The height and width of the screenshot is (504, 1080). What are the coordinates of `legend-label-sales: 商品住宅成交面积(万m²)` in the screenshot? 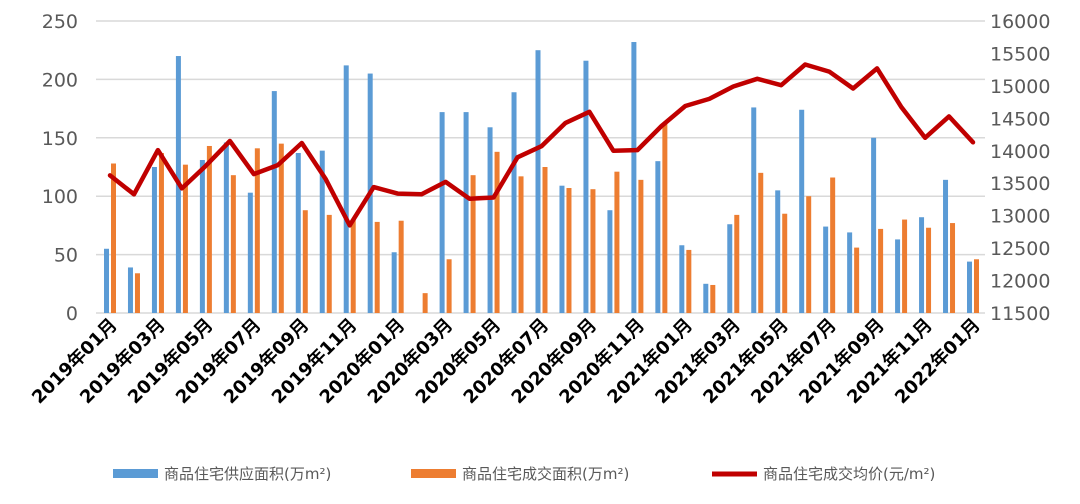 It's located at (545, 474).